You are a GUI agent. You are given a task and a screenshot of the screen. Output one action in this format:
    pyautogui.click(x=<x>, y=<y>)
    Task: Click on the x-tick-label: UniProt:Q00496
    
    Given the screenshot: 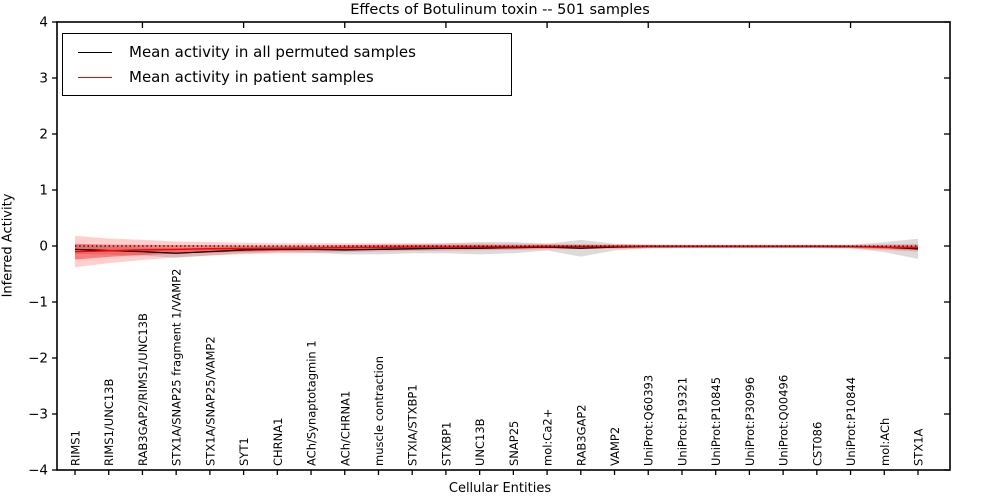 What is the action you would take?
    pyautogui.click(x=784, y=420)
    